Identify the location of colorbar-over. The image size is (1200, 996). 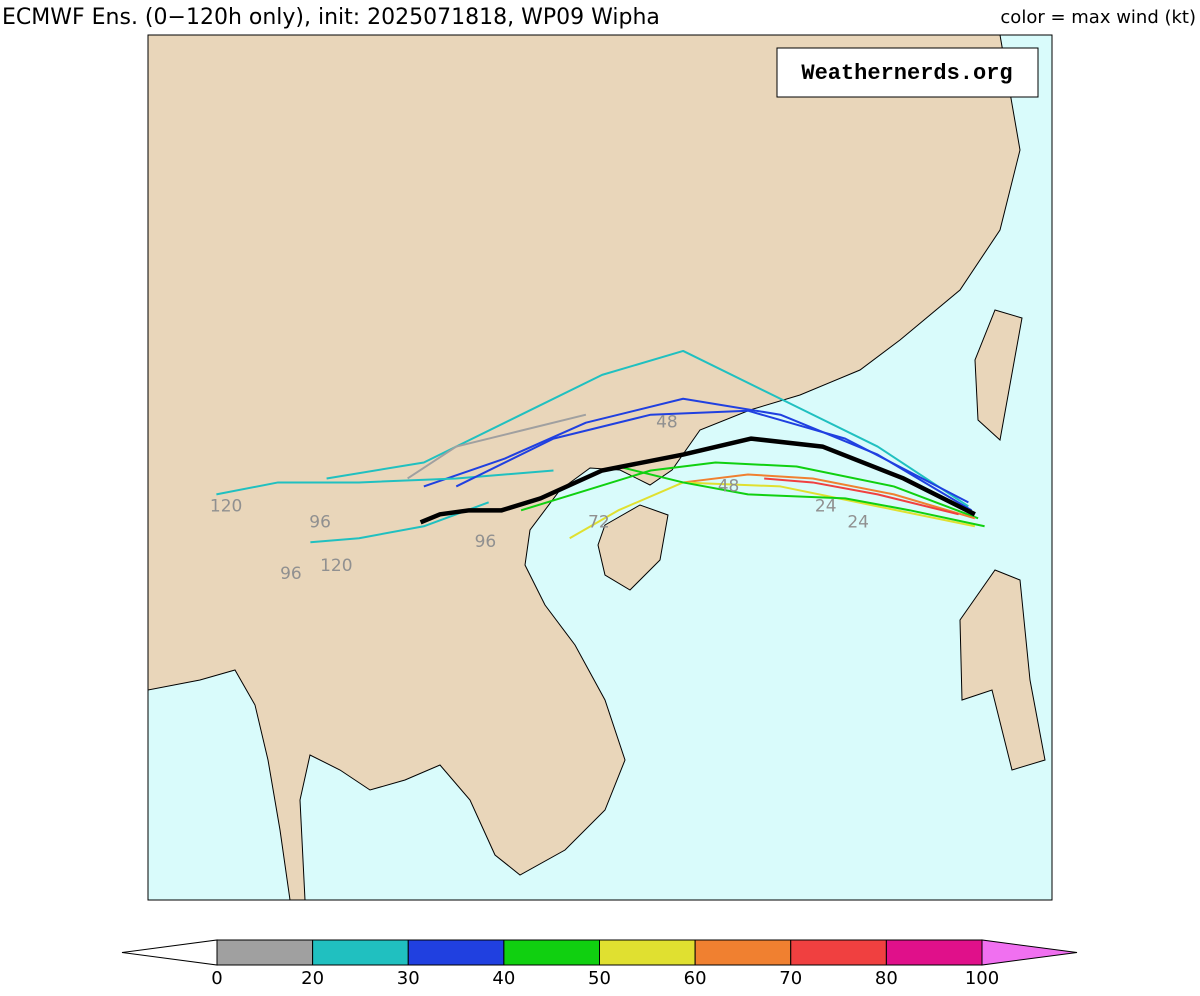
(1029, 952).